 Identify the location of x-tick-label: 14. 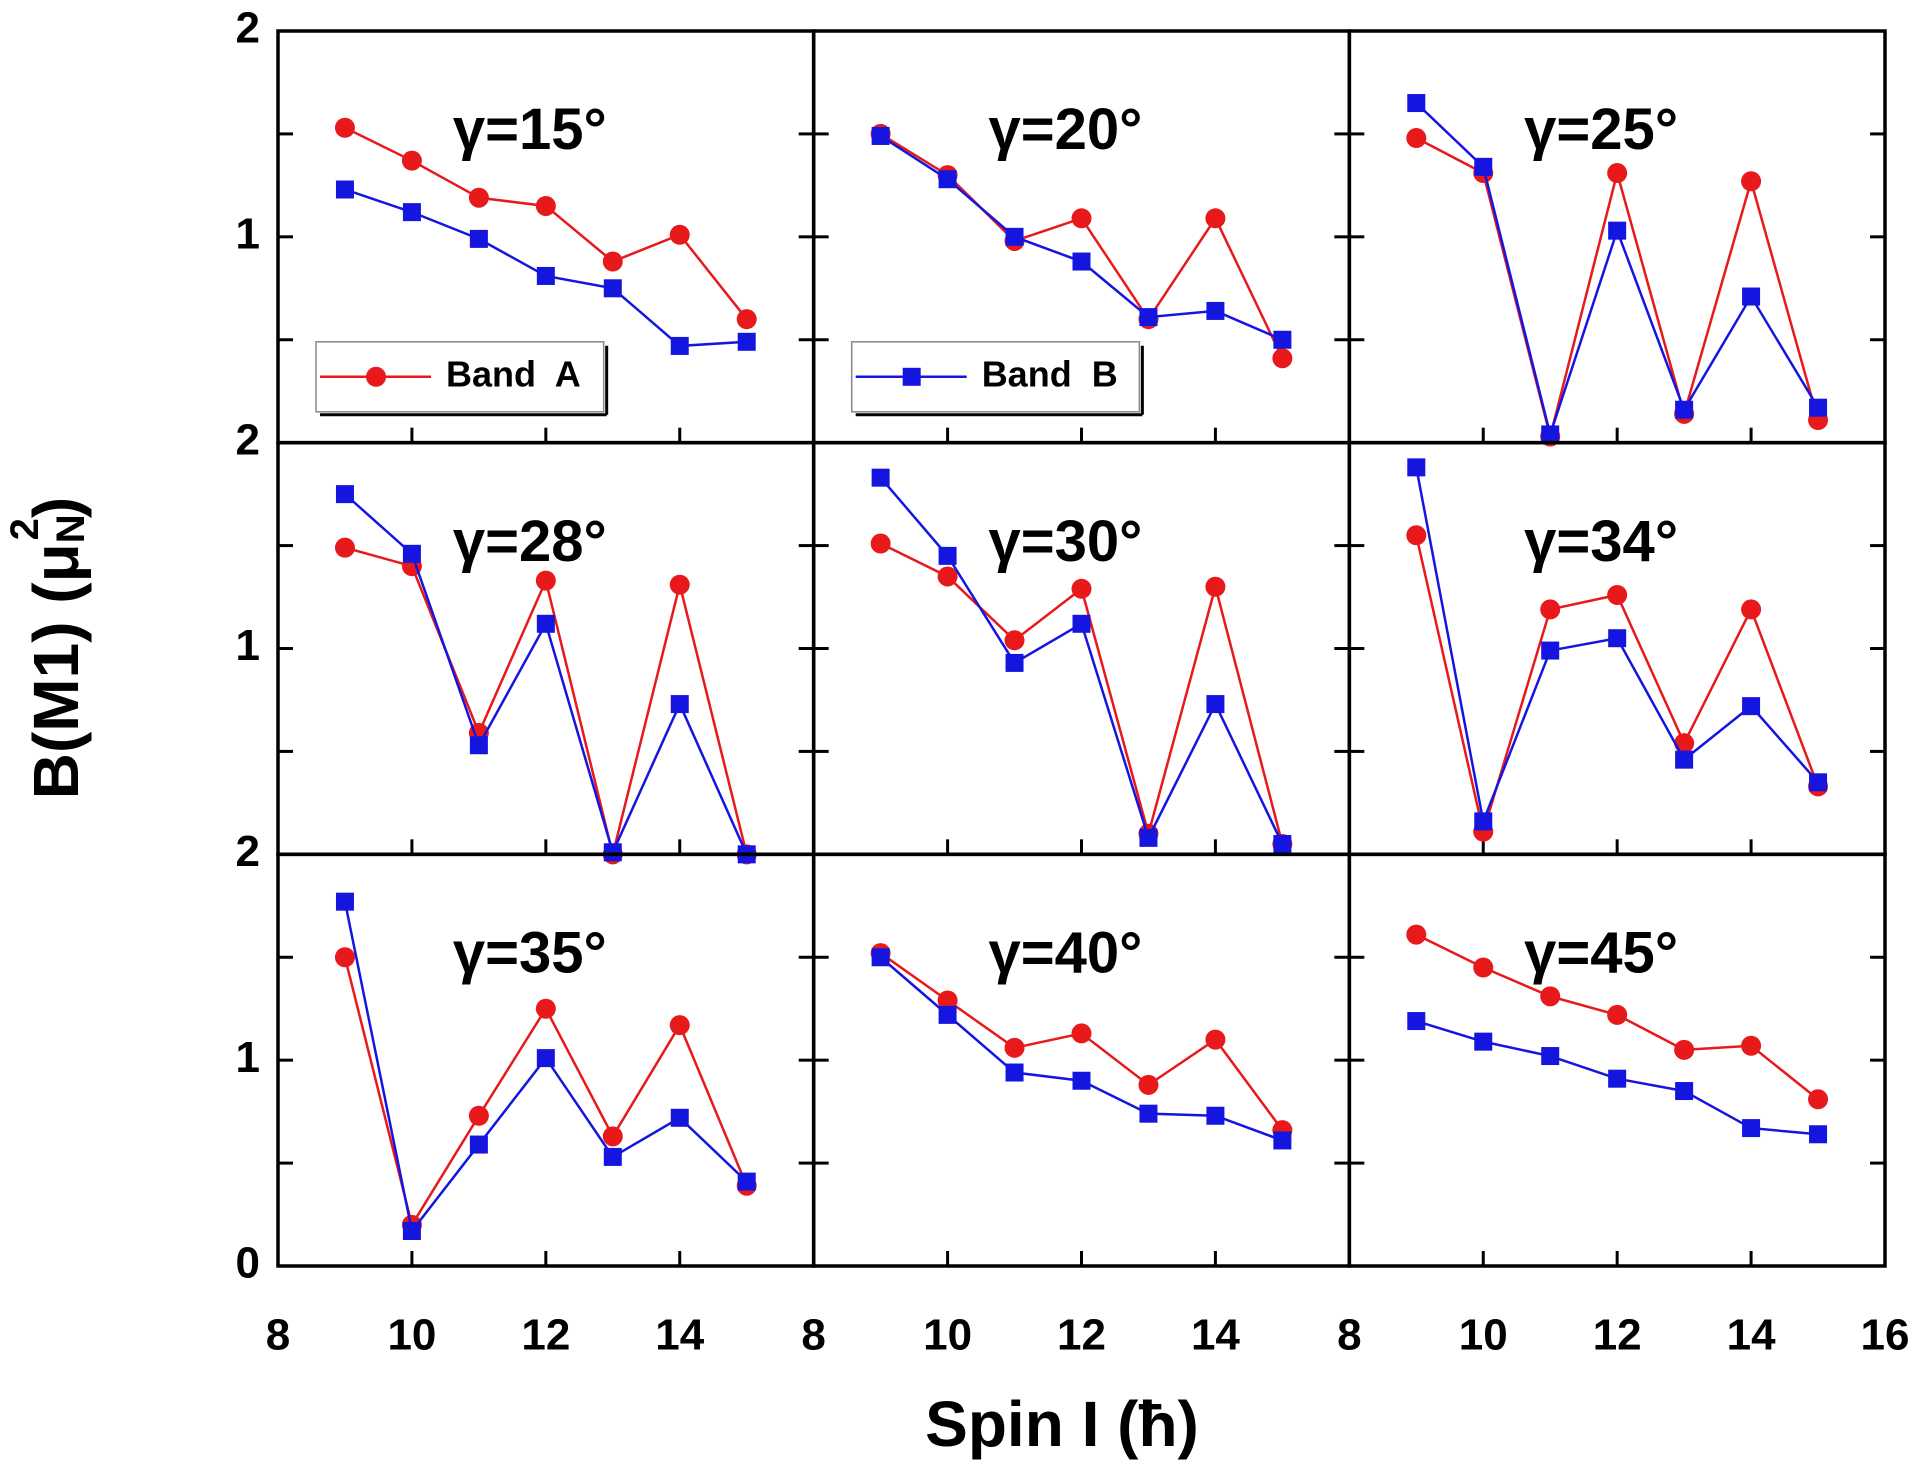
(679, 1335).